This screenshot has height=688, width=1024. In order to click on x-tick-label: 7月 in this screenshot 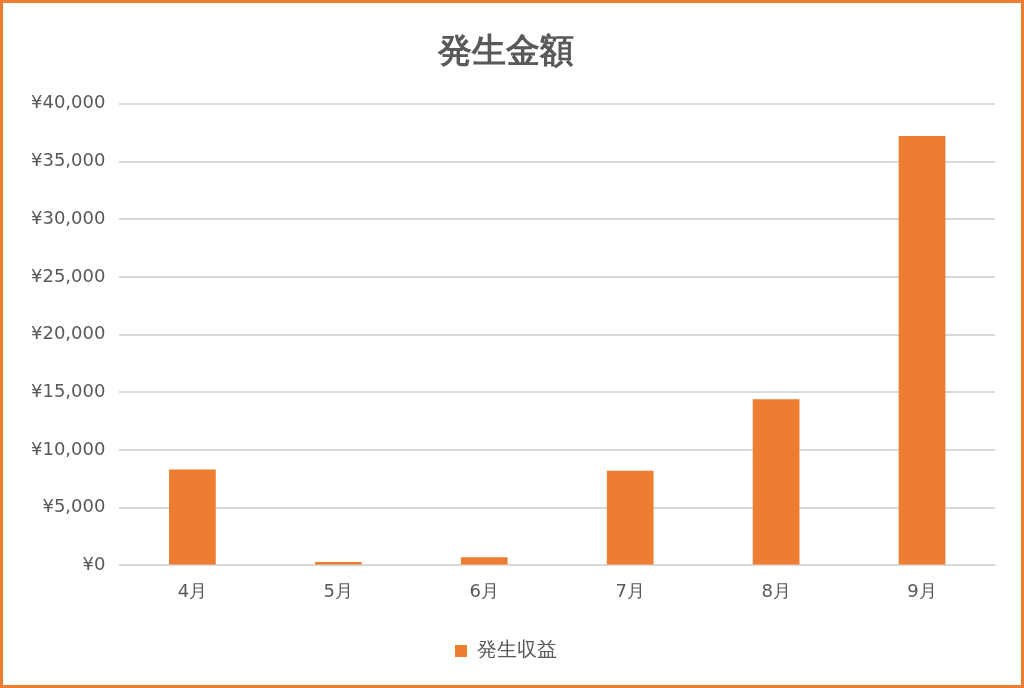, I will do `click(630, 590)`.